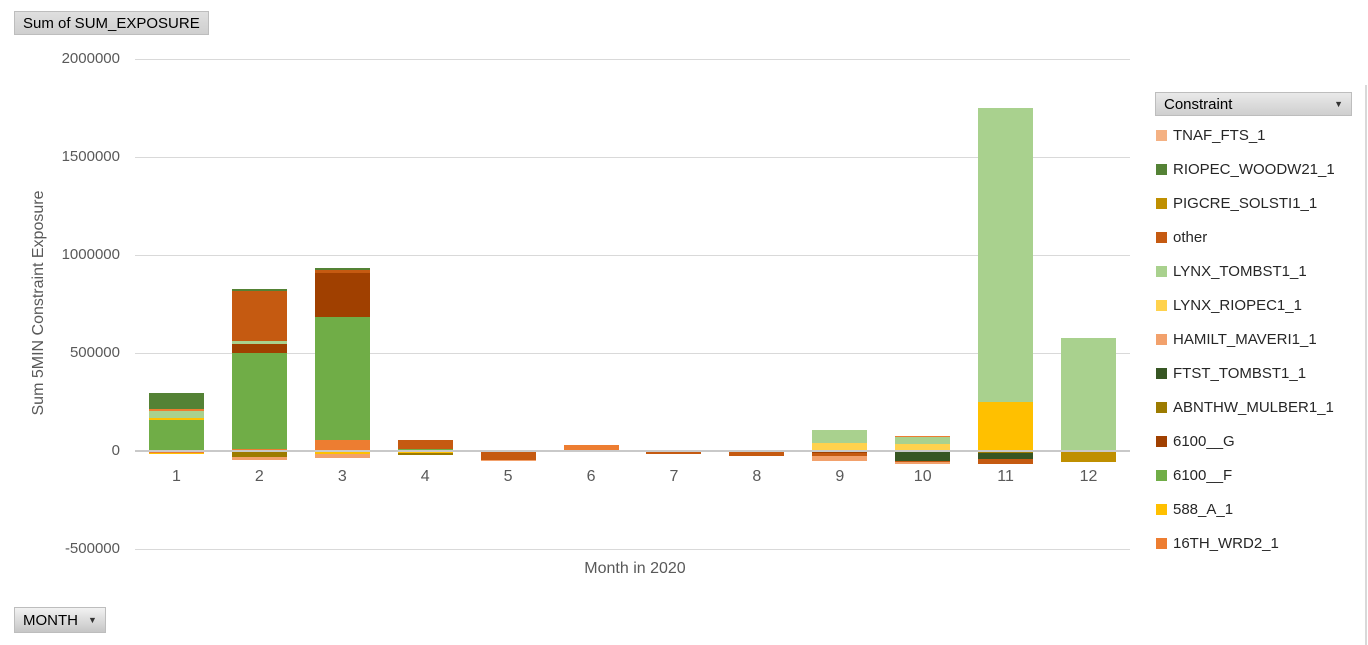 The image size is (1368, 645). What do you see at coordinates (840, 476) in the screenshot?
I see `x-tick-label: 9` at bounding box center [840, 476].